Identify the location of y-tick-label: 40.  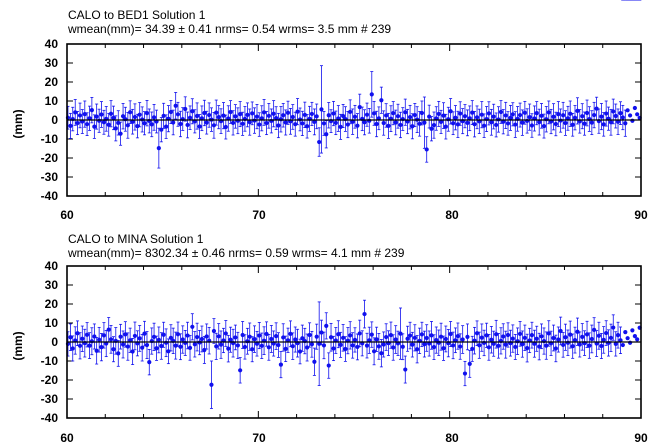
(52, 44).